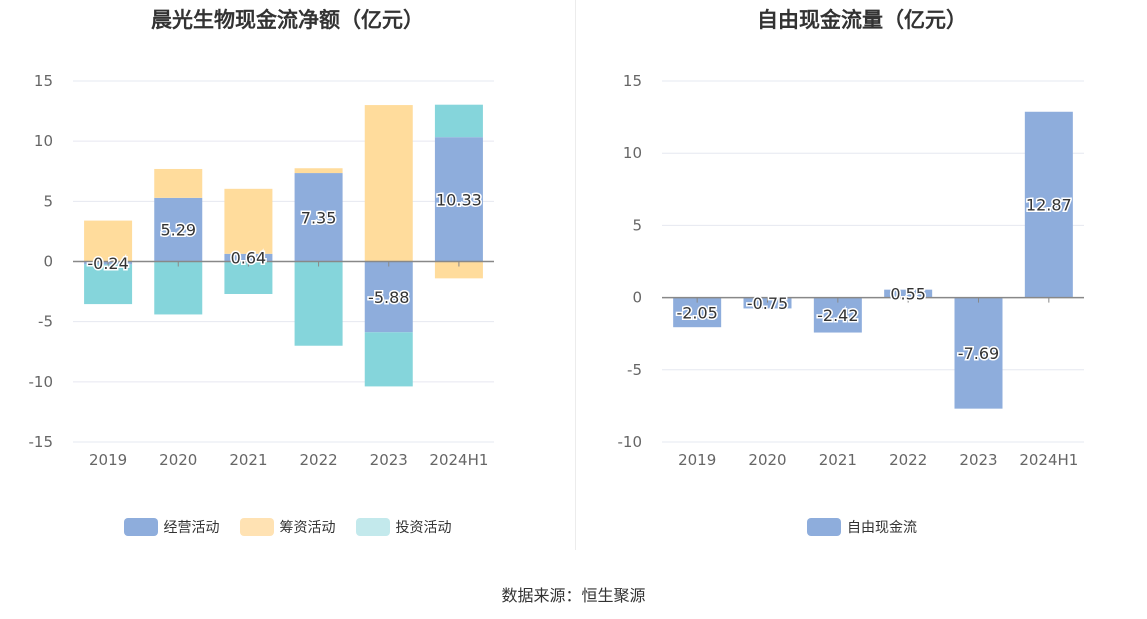  I want to click on data-label: -5.88, so click(388, 297).